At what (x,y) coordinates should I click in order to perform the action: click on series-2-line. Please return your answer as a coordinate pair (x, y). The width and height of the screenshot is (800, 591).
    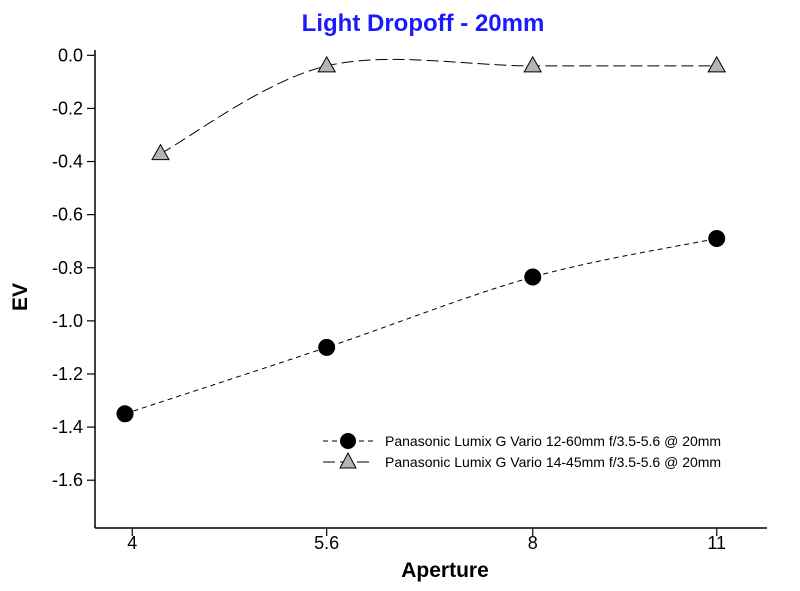
    Looking at the image, I should click on (438, 106).